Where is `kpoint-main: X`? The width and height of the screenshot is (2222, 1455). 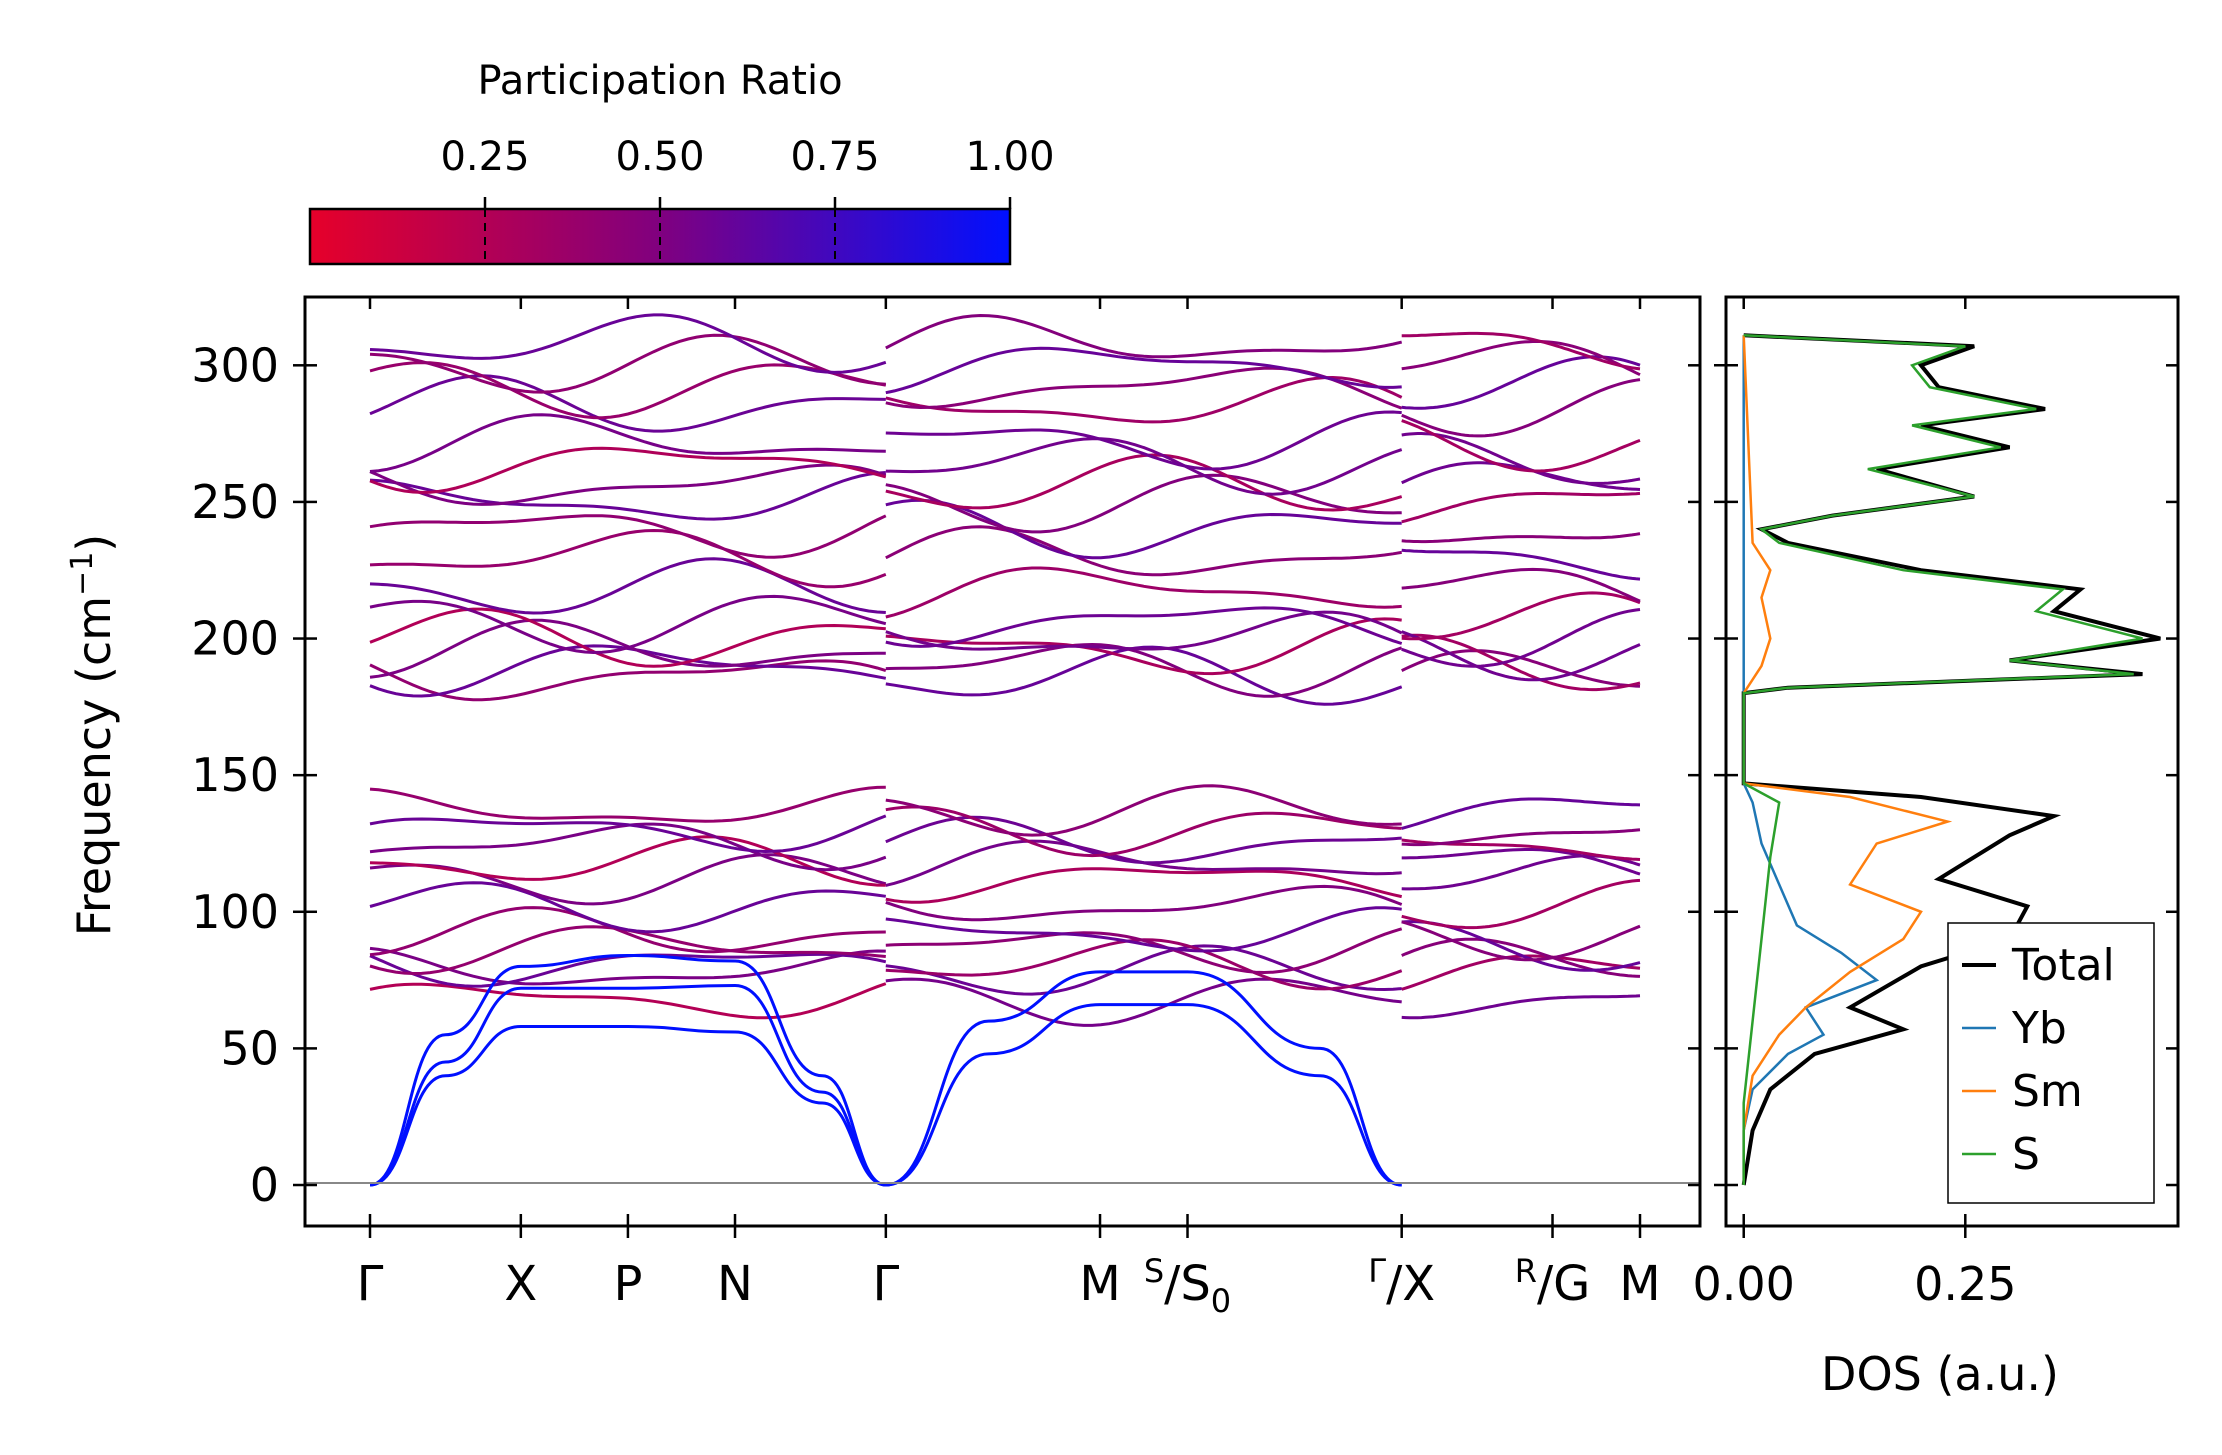
kpoint-main: X is located at coordinates (520, 1284).